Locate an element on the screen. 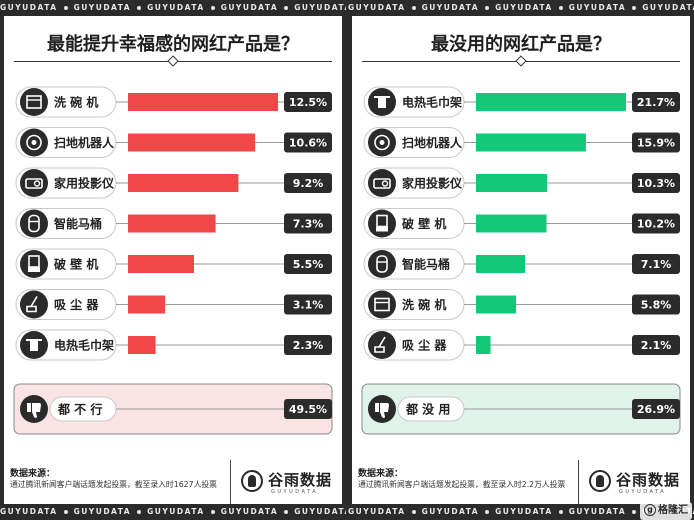 The height and width of the screenshot is (520, 694). left-chart-title: 最能提升幸福感的网红产品是？ is located at coordinates (173, 44).